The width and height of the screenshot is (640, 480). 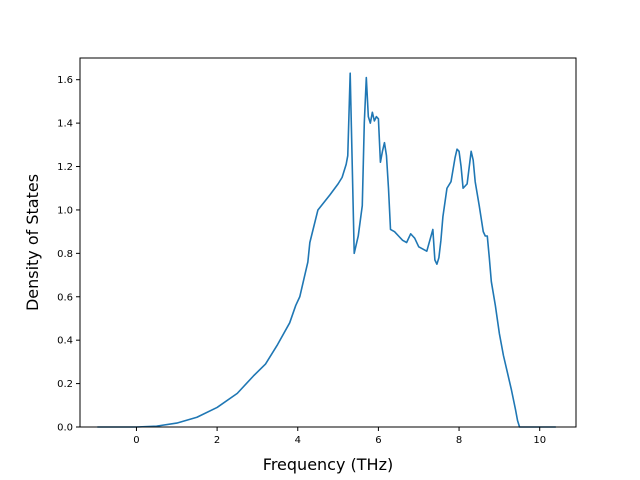 I want to click on x-tick-label: 6, so click(x=378, y=440).